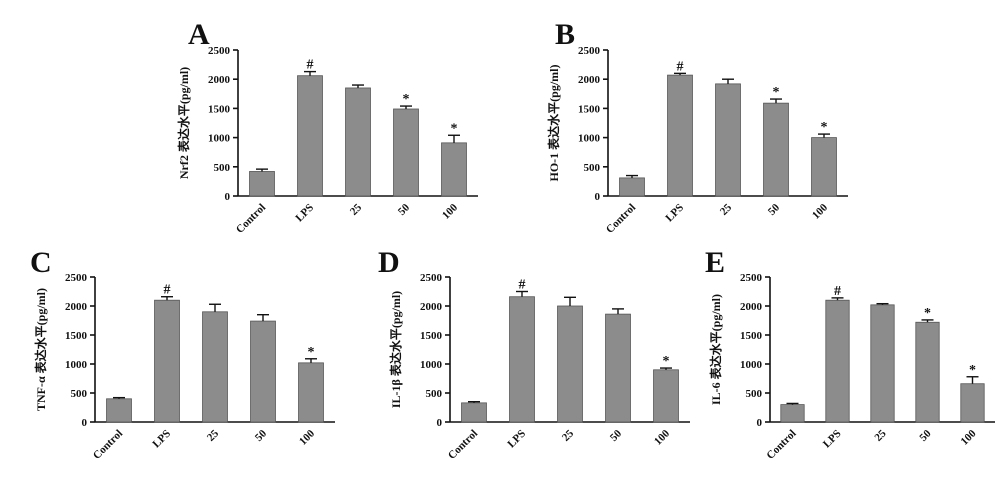 Image resolution: width=1000 pixels, height=480 pixels. I want to click on x-category-label-e-1: LPS, so click(832, 439).